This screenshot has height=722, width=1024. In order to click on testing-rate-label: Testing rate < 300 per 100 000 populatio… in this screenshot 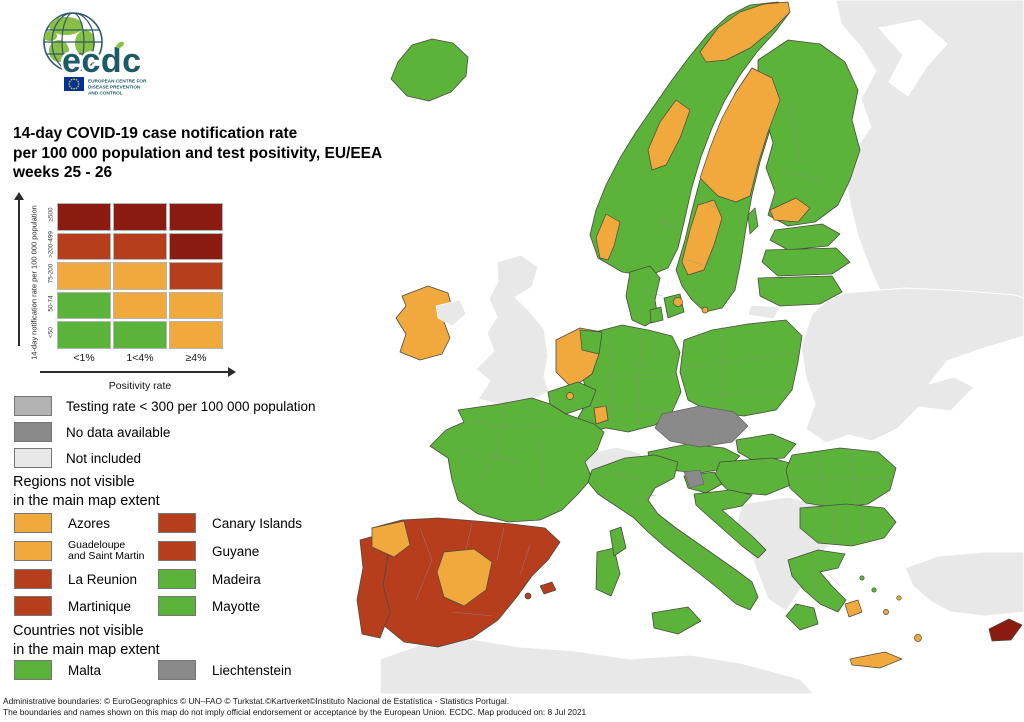, I will do `click(191, 406)`.